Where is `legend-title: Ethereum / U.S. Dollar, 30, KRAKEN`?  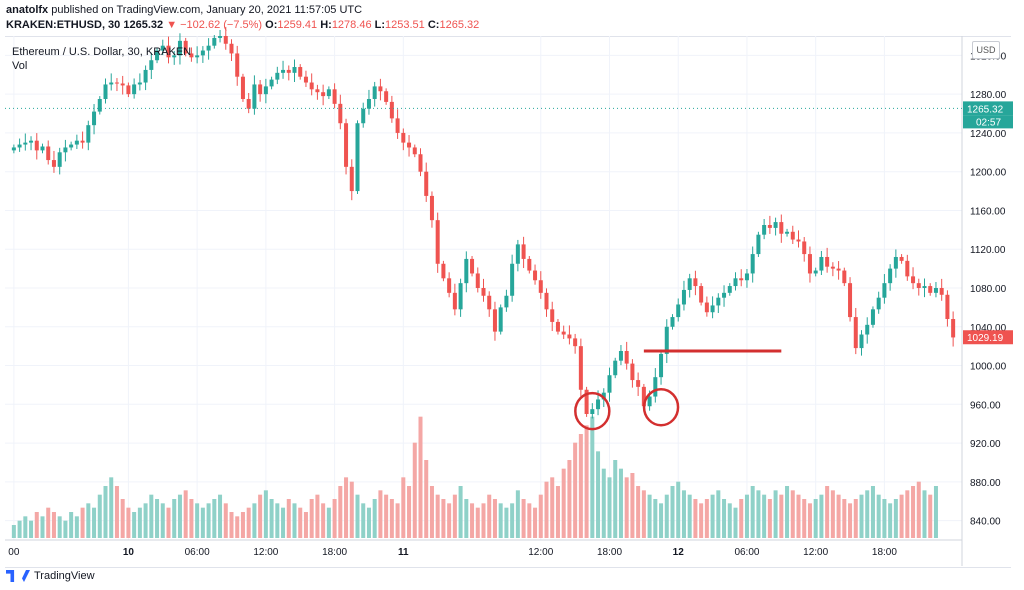
legend-title: Ethereum / U.S. Dollar, 30, KRAKEN is located at coordinates (102, 52).